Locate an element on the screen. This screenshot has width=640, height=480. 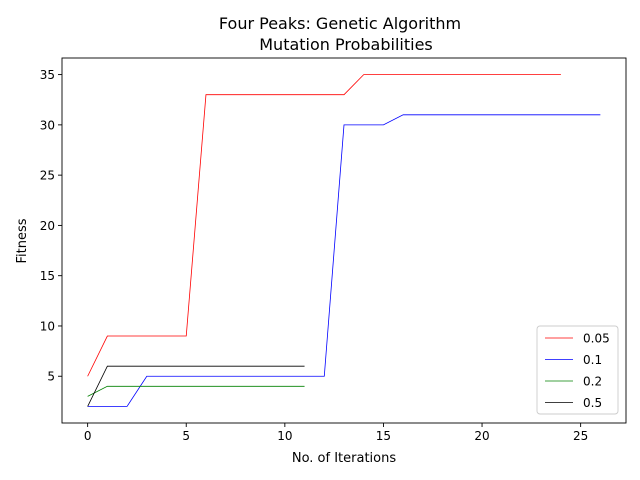
x-axis-label: No. of Iterations is located at coordinates (344, 458).